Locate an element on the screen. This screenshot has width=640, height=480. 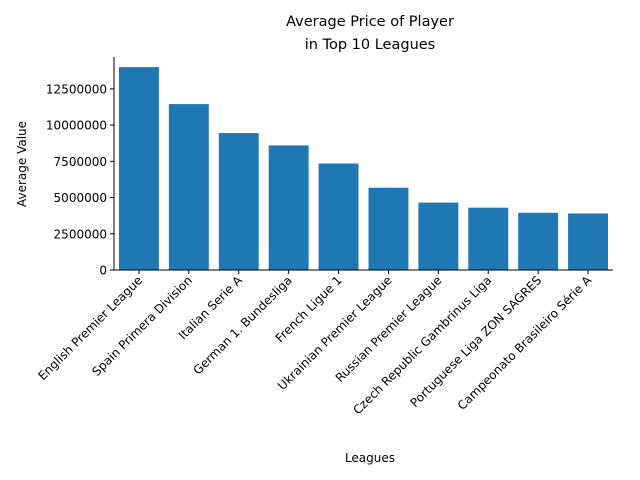
y-axis-ticks: 0 2500000 5000000 7500000 10000000 12500000 is located at coordinates (80, 180).